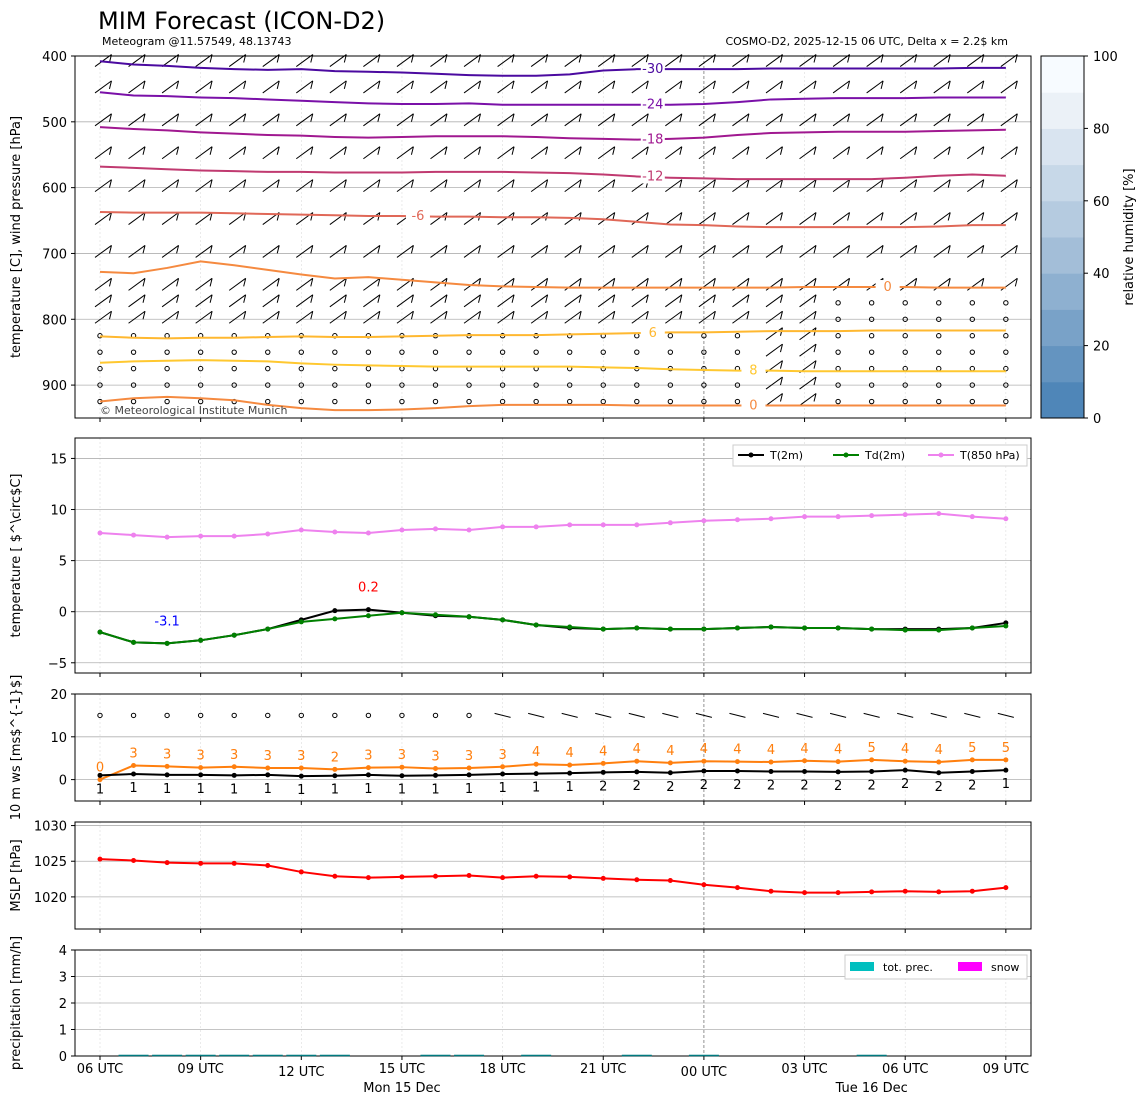 This screenshot has height=1105, width=1148. What do you see at coordinates (50, 827) in the screenshot?
I see `y-tick-label: 1030` at bounding box center [50, 827].